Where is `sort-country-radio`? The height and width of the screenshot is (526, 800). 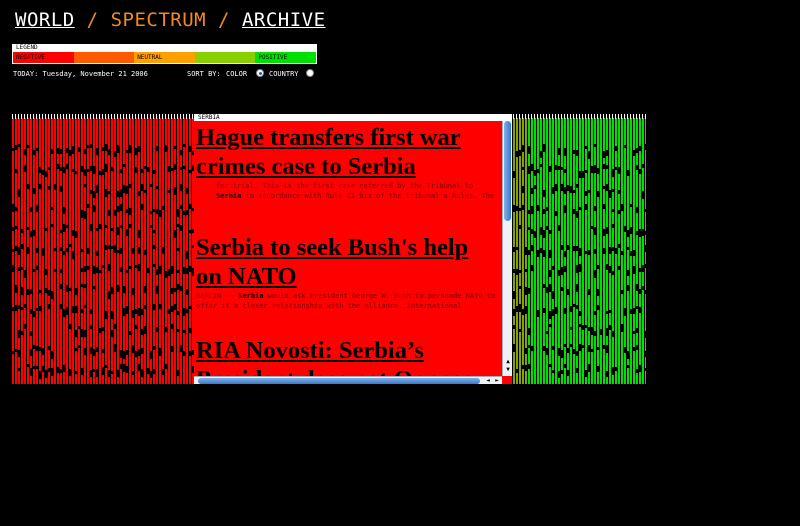
sort-country-radio is located at coordinates (310, 73).